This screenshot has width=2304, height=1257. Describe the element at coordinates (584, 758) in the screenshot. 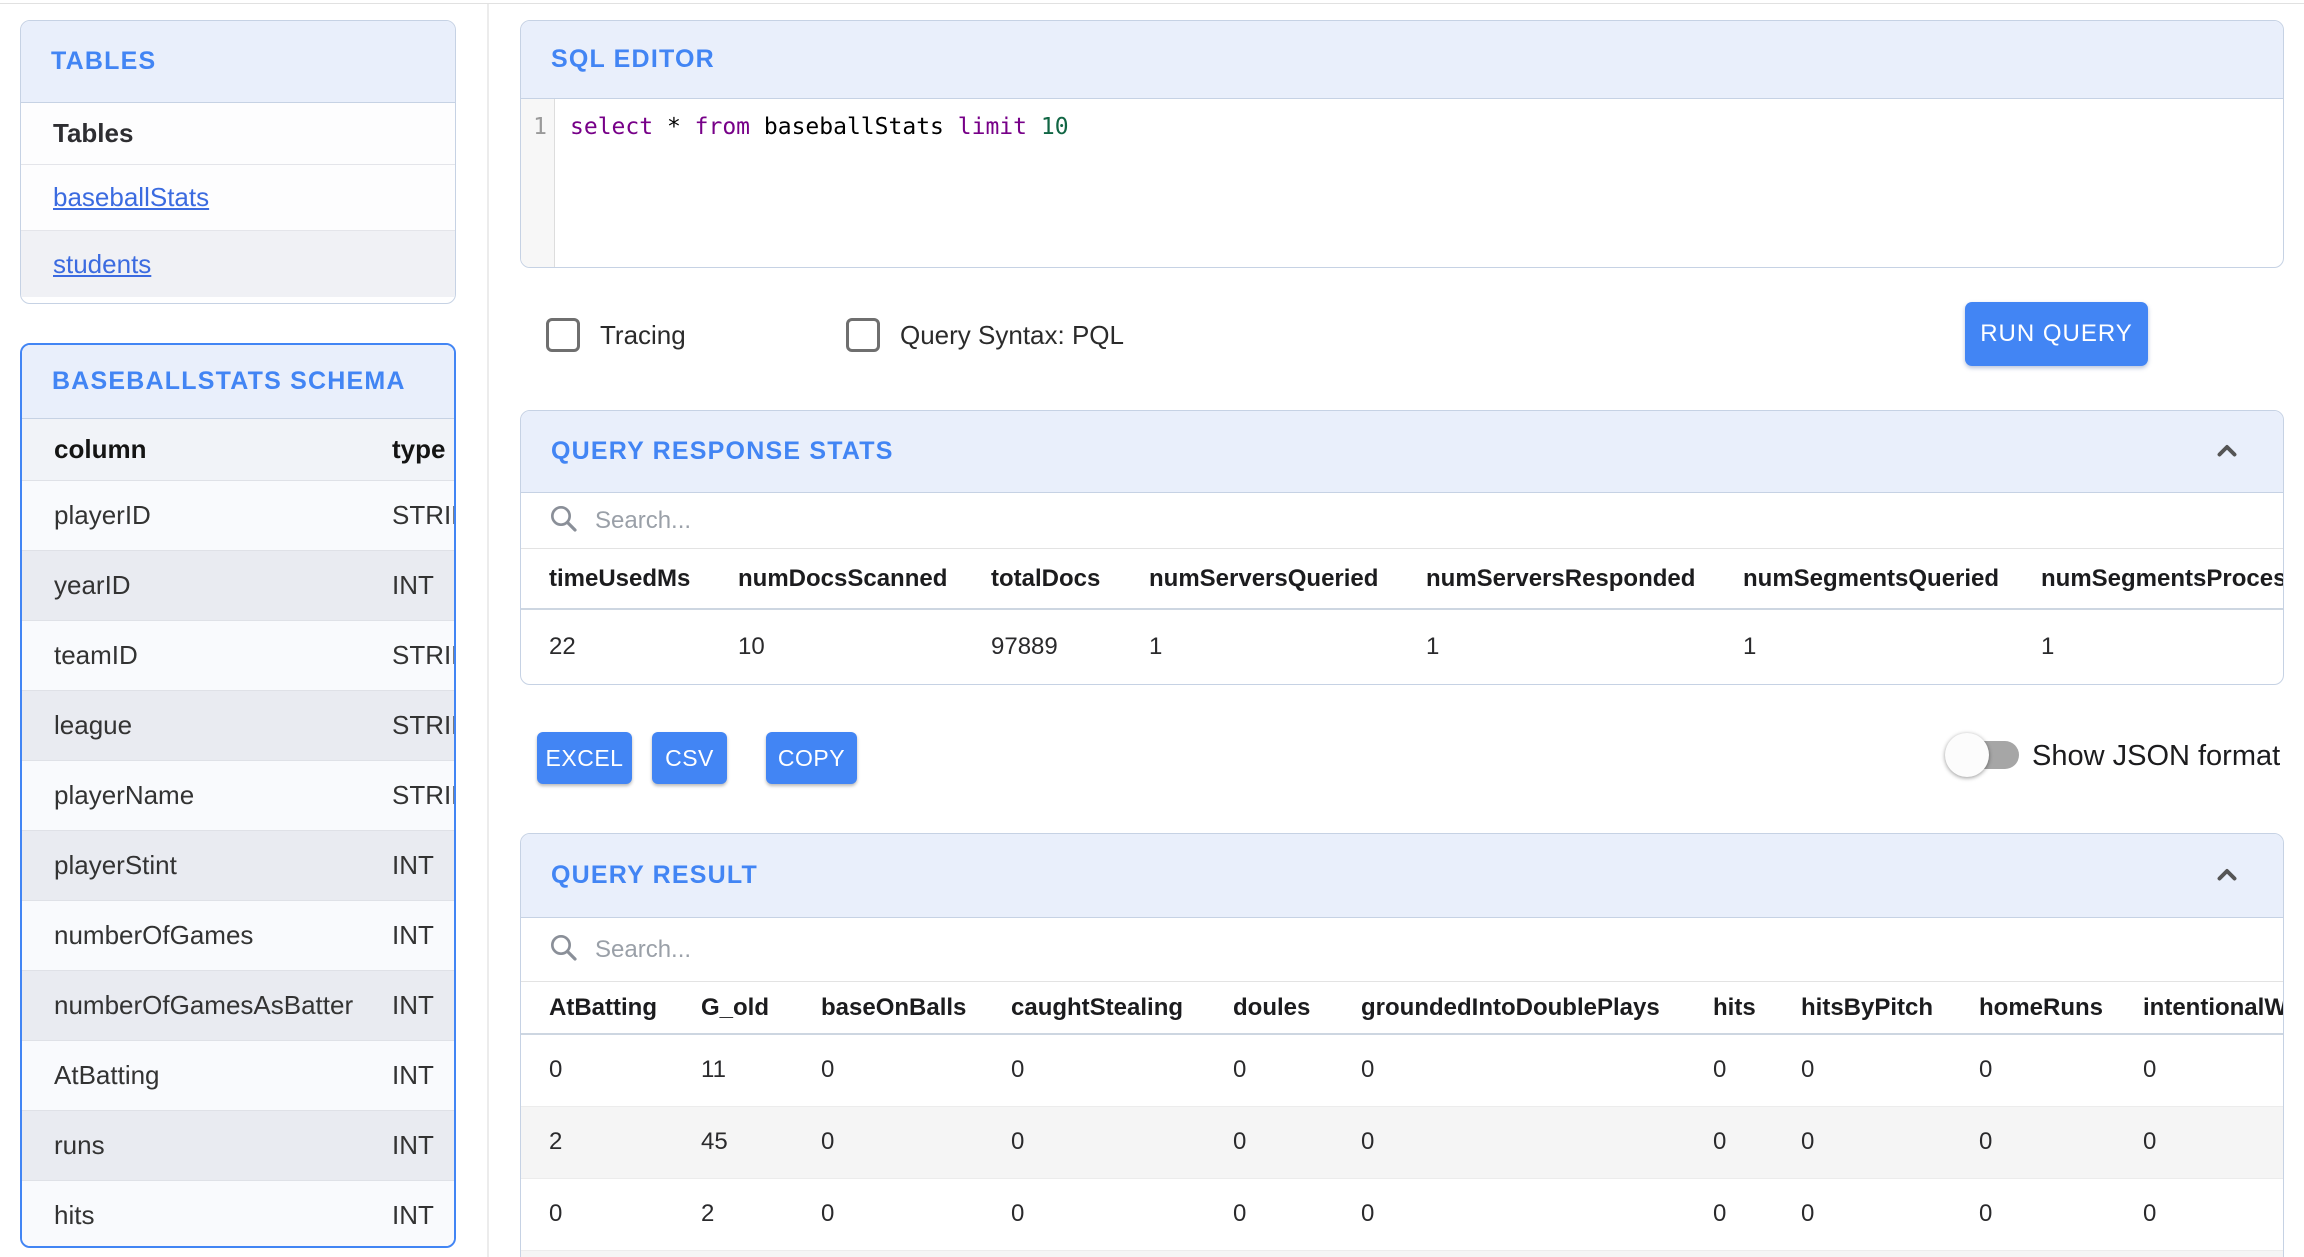

I see `excel-button: EXCEL` at that location.